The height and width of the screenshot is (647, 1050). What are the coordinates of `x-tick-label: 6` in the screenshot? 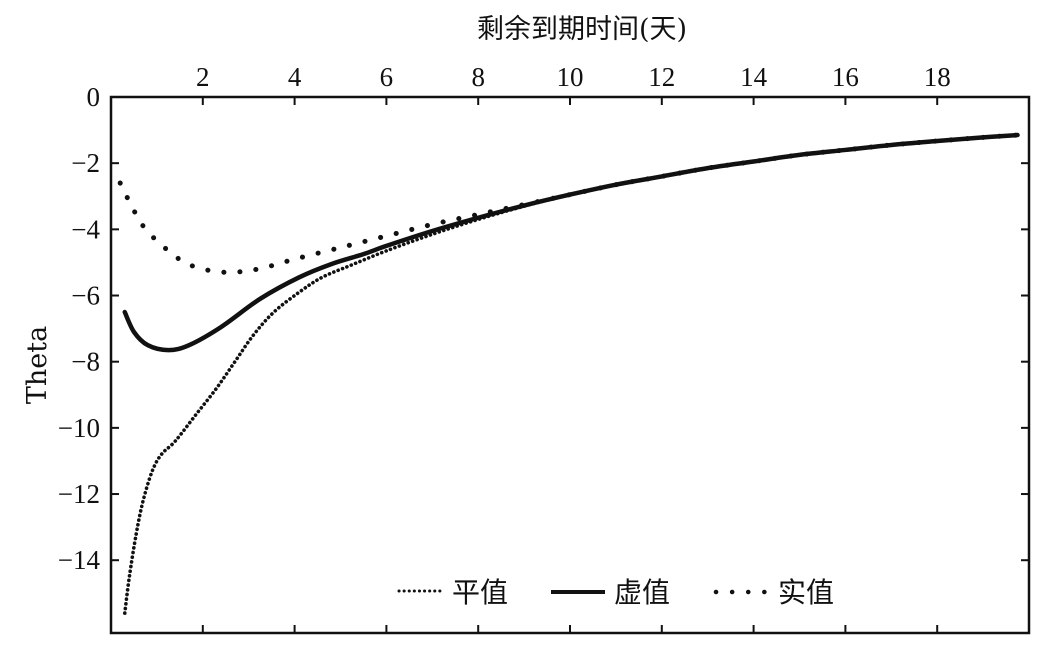 It's located at (387, 77).